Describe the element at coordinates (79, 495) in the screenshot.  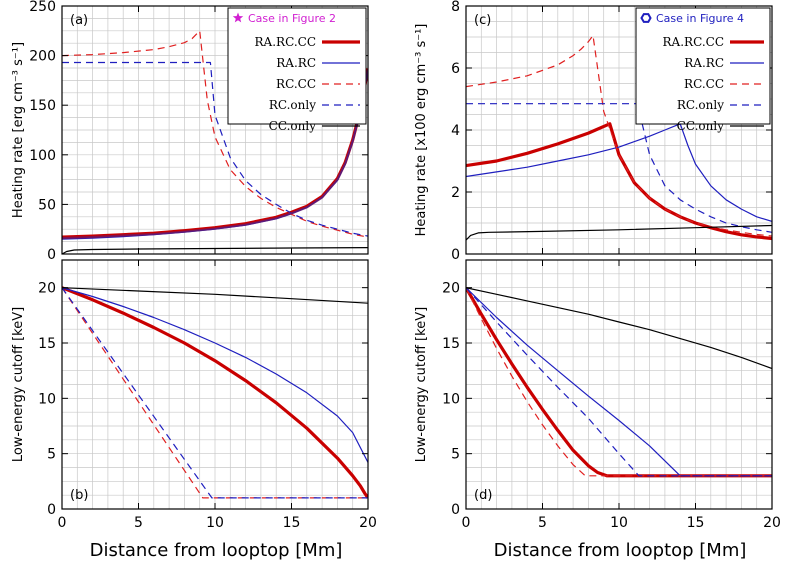
I see `panel-label: (b)` at that location.